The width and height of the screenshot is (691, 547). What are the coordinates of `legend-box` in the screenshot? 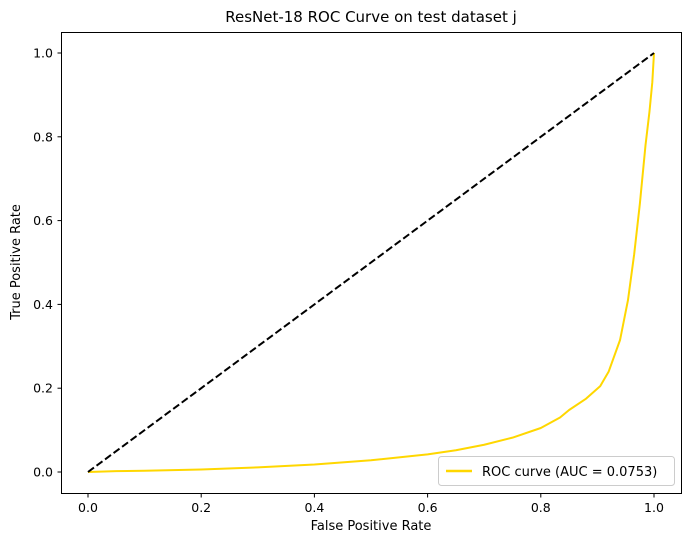 It's located at (556, 471).